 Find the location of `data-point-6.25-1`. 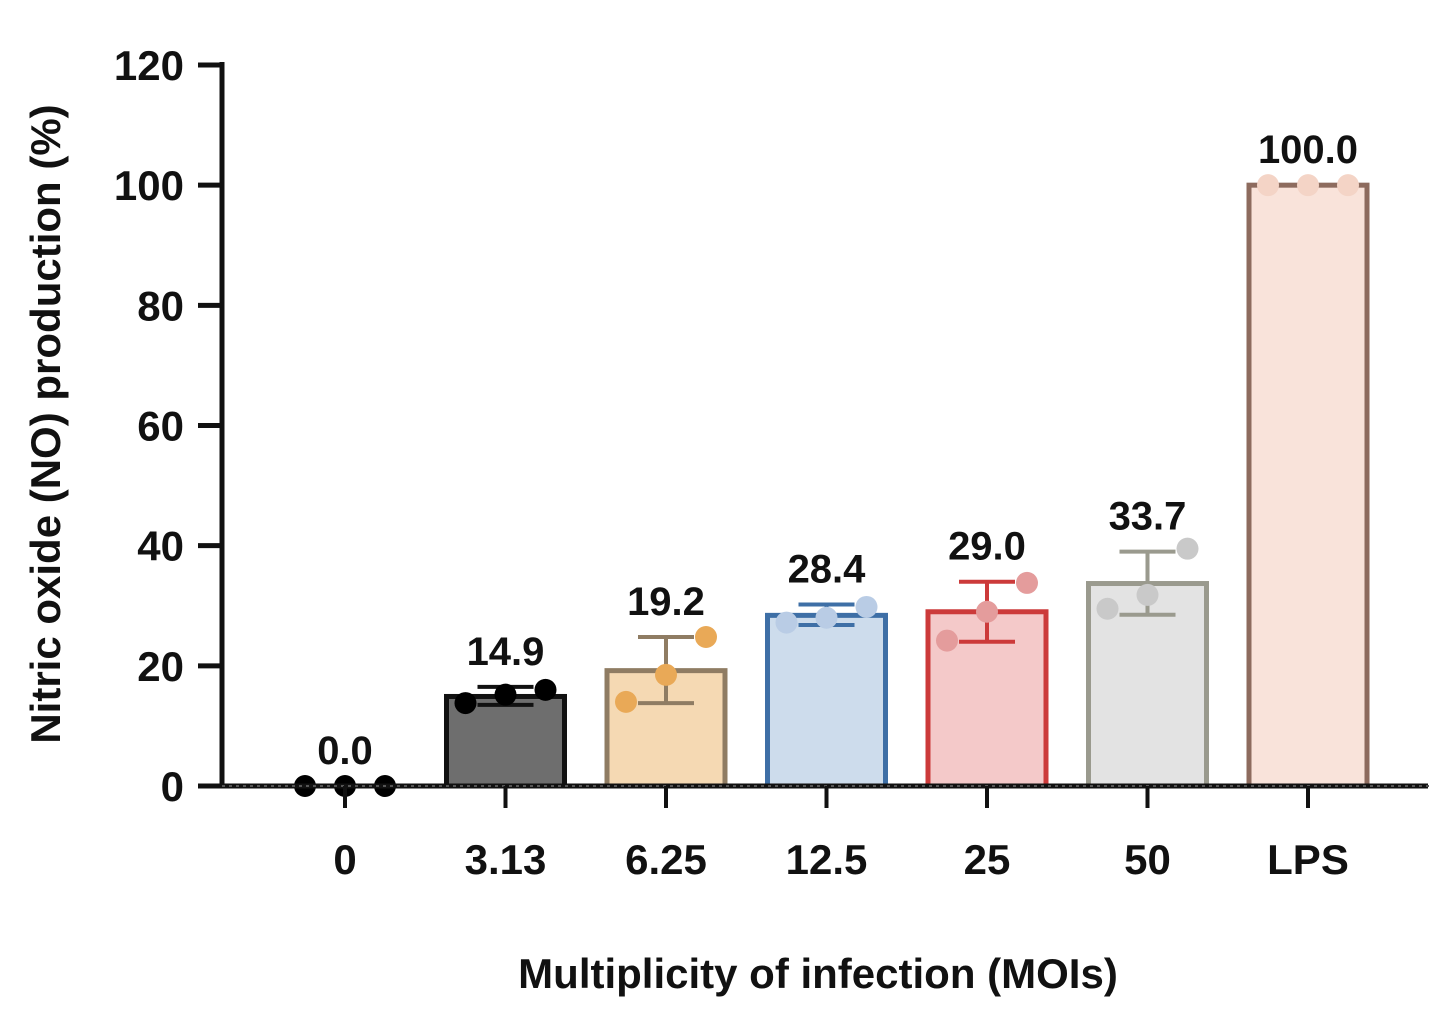

data-point-6.25-1 is located at coordinates (626, 701).